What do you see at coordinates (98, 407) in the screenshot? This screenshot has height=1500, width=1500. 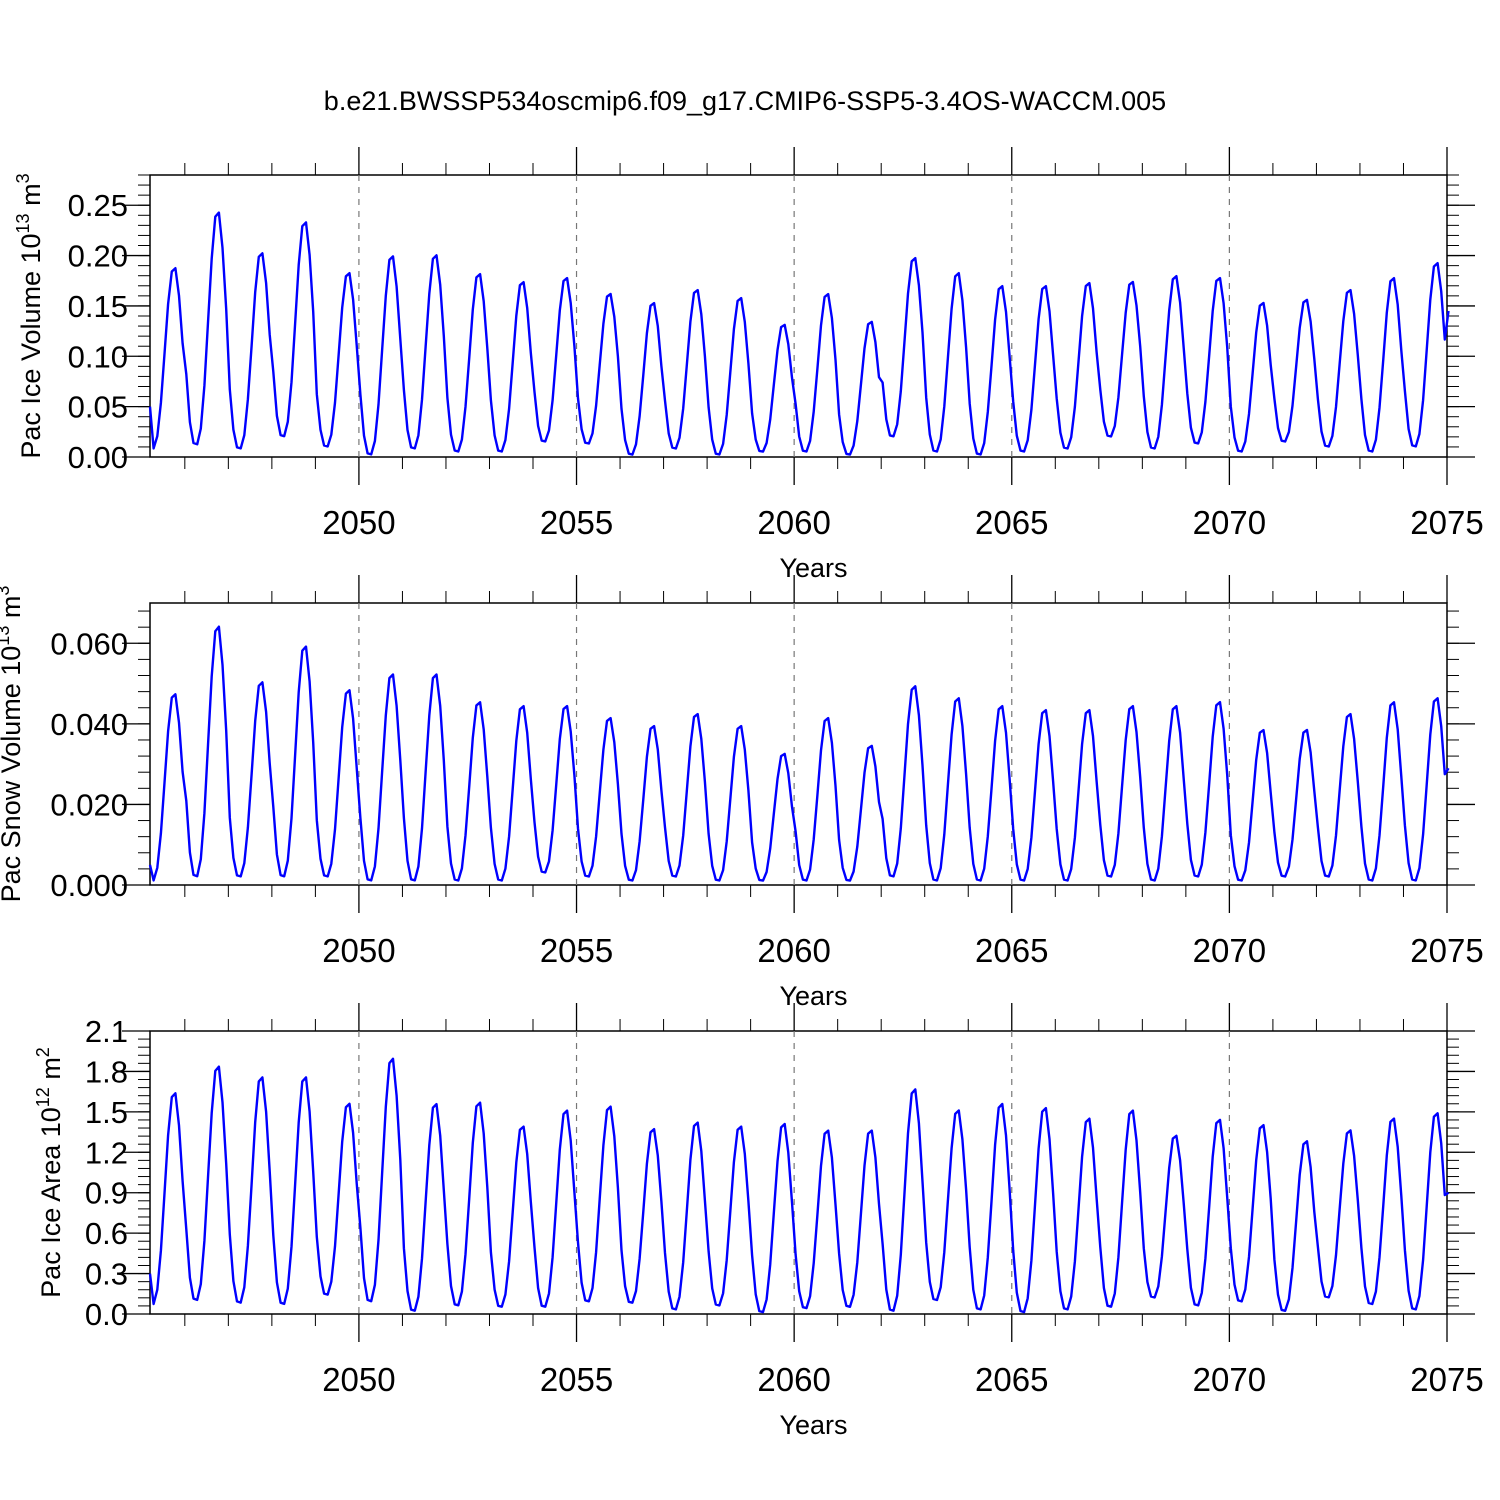 I see `y-tick-label: 0.05` at bounding box center [98, 407].